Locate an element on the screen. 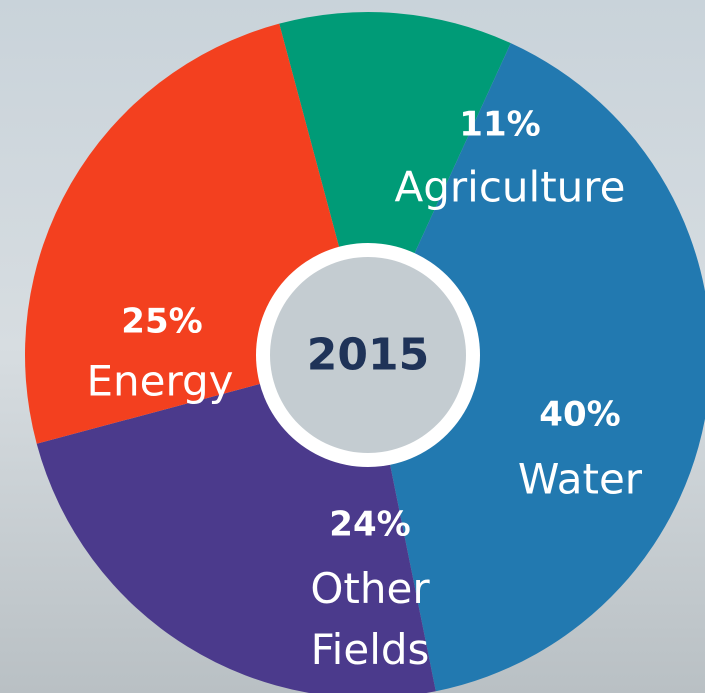 This screenshot has width=705, height=693. category-label: Other Fields is located at coordinates (370, 619).